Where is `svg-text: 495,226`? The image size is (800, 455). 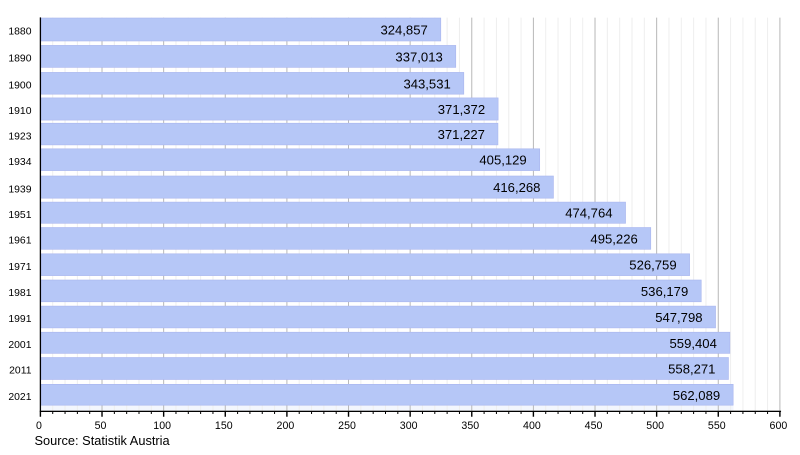
svg-text: 495,226 is located at coordinates (613, 238).